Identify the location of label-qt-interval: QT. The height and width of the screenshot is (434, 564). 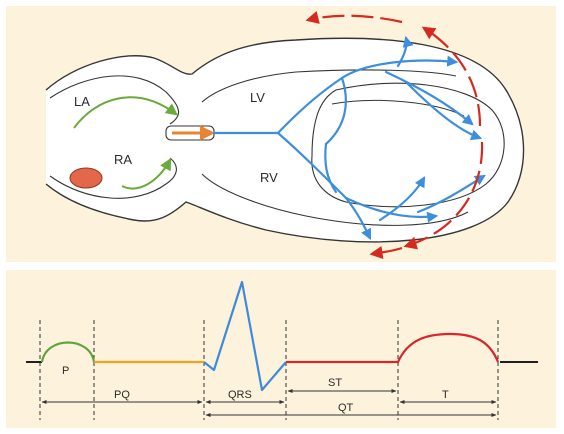
(346, 408).